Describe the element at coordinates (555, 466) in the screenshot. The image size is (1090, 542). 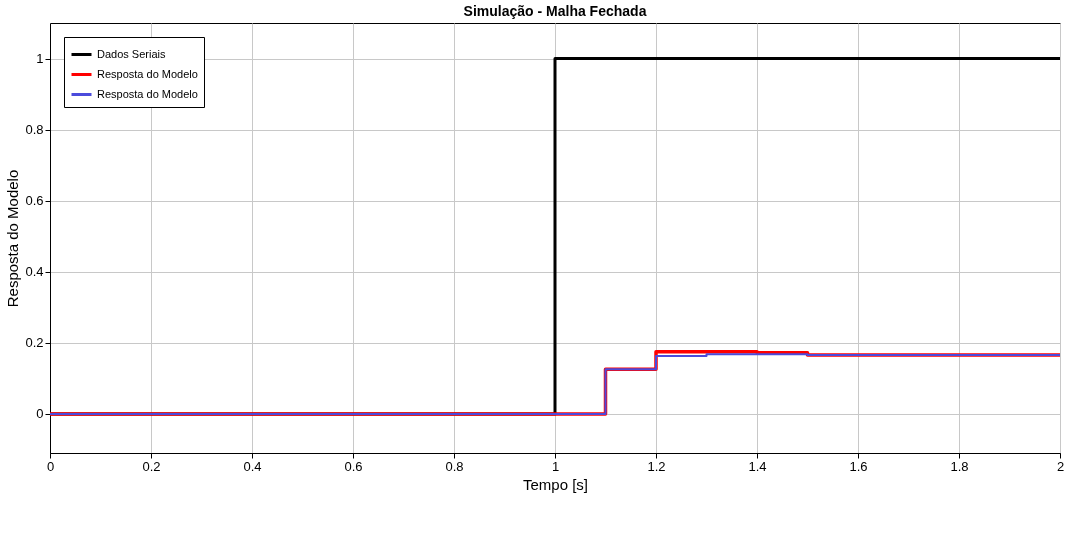
I see `x-tick-label: 1` at that location.